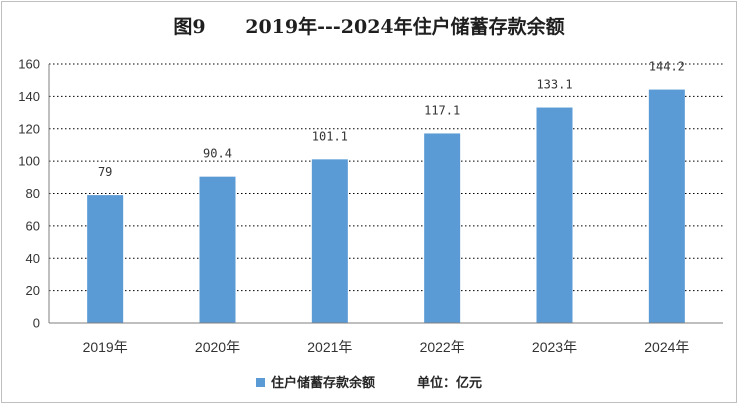 Image resolution: width=738 pixels, height=404 pixels. I want to click on y-tick-label: 120, so click(29, 128).